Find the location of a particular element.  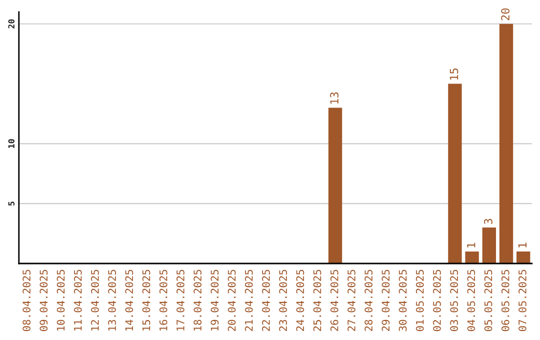

x-tick-label: 07.05.2025 is located at coordinates (522, 301).